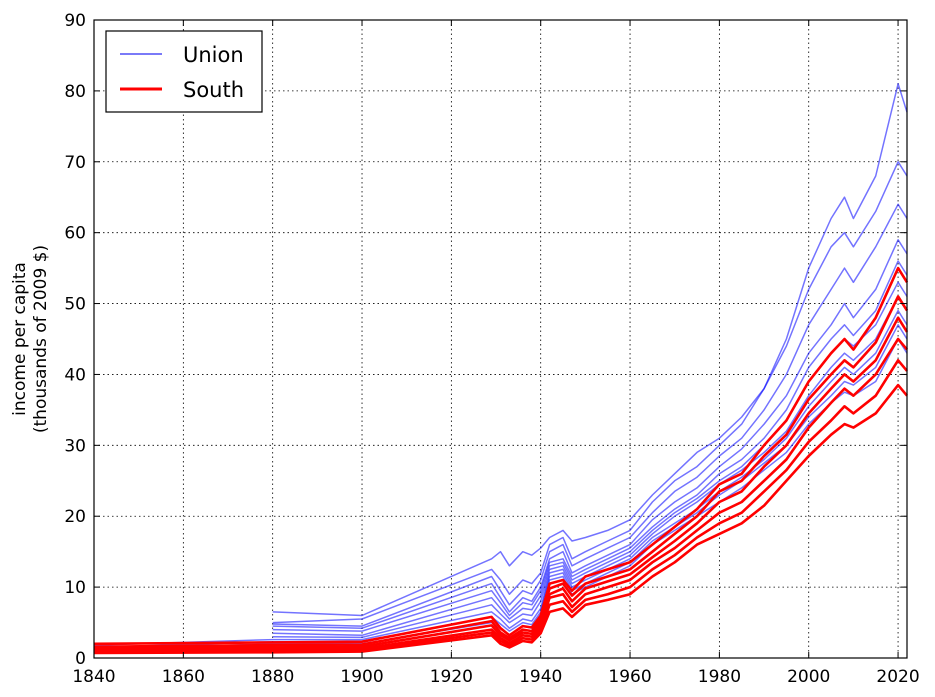  What do you see at coordinates (75, 92) in the screenshot?
I see `y-tick-label: 80` at bounding box center [75, 92].